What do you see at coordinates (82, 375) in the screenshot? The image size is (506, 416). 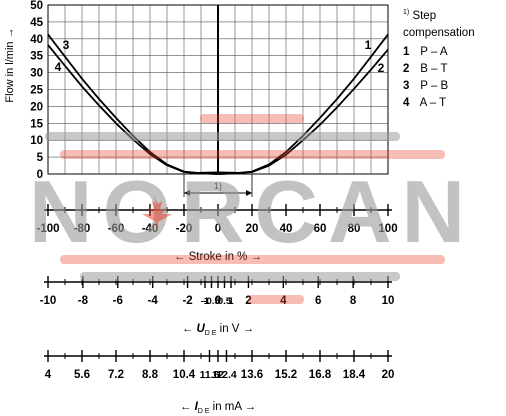 I see `scale-tick-label: 5.6` at bounding box center [82, 375].